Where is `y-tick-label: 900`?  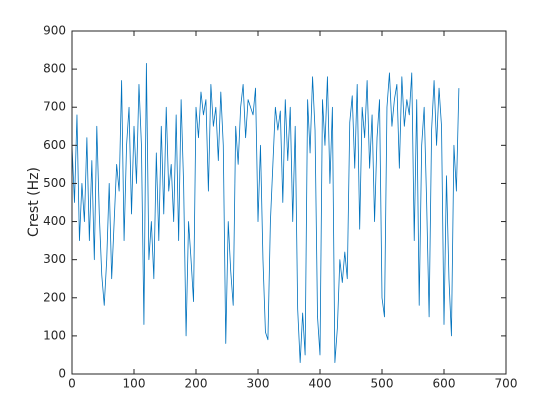 y-tick-label: 900 is located at coordinates (54, 31).